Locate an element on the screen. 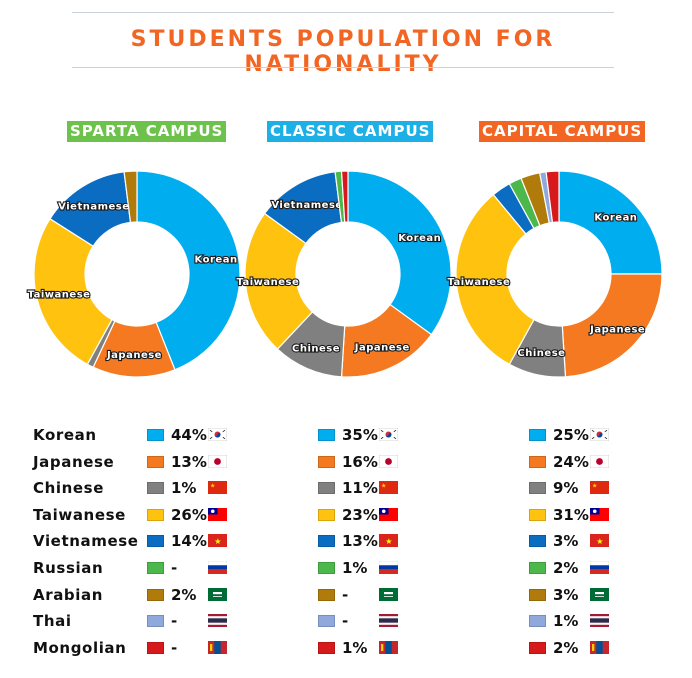 The image size is (692, 678). slice-japanese is located at coordinates (612, 325).